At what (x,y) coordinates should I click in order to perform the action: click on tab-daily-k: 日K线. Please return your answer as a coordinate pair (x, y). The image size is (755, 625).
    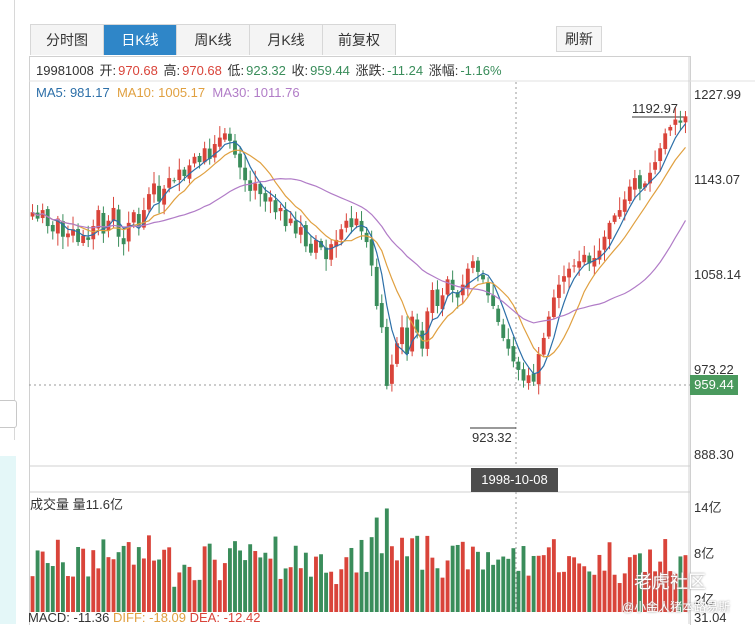
    Looking at the image, I should click on (140, 40).